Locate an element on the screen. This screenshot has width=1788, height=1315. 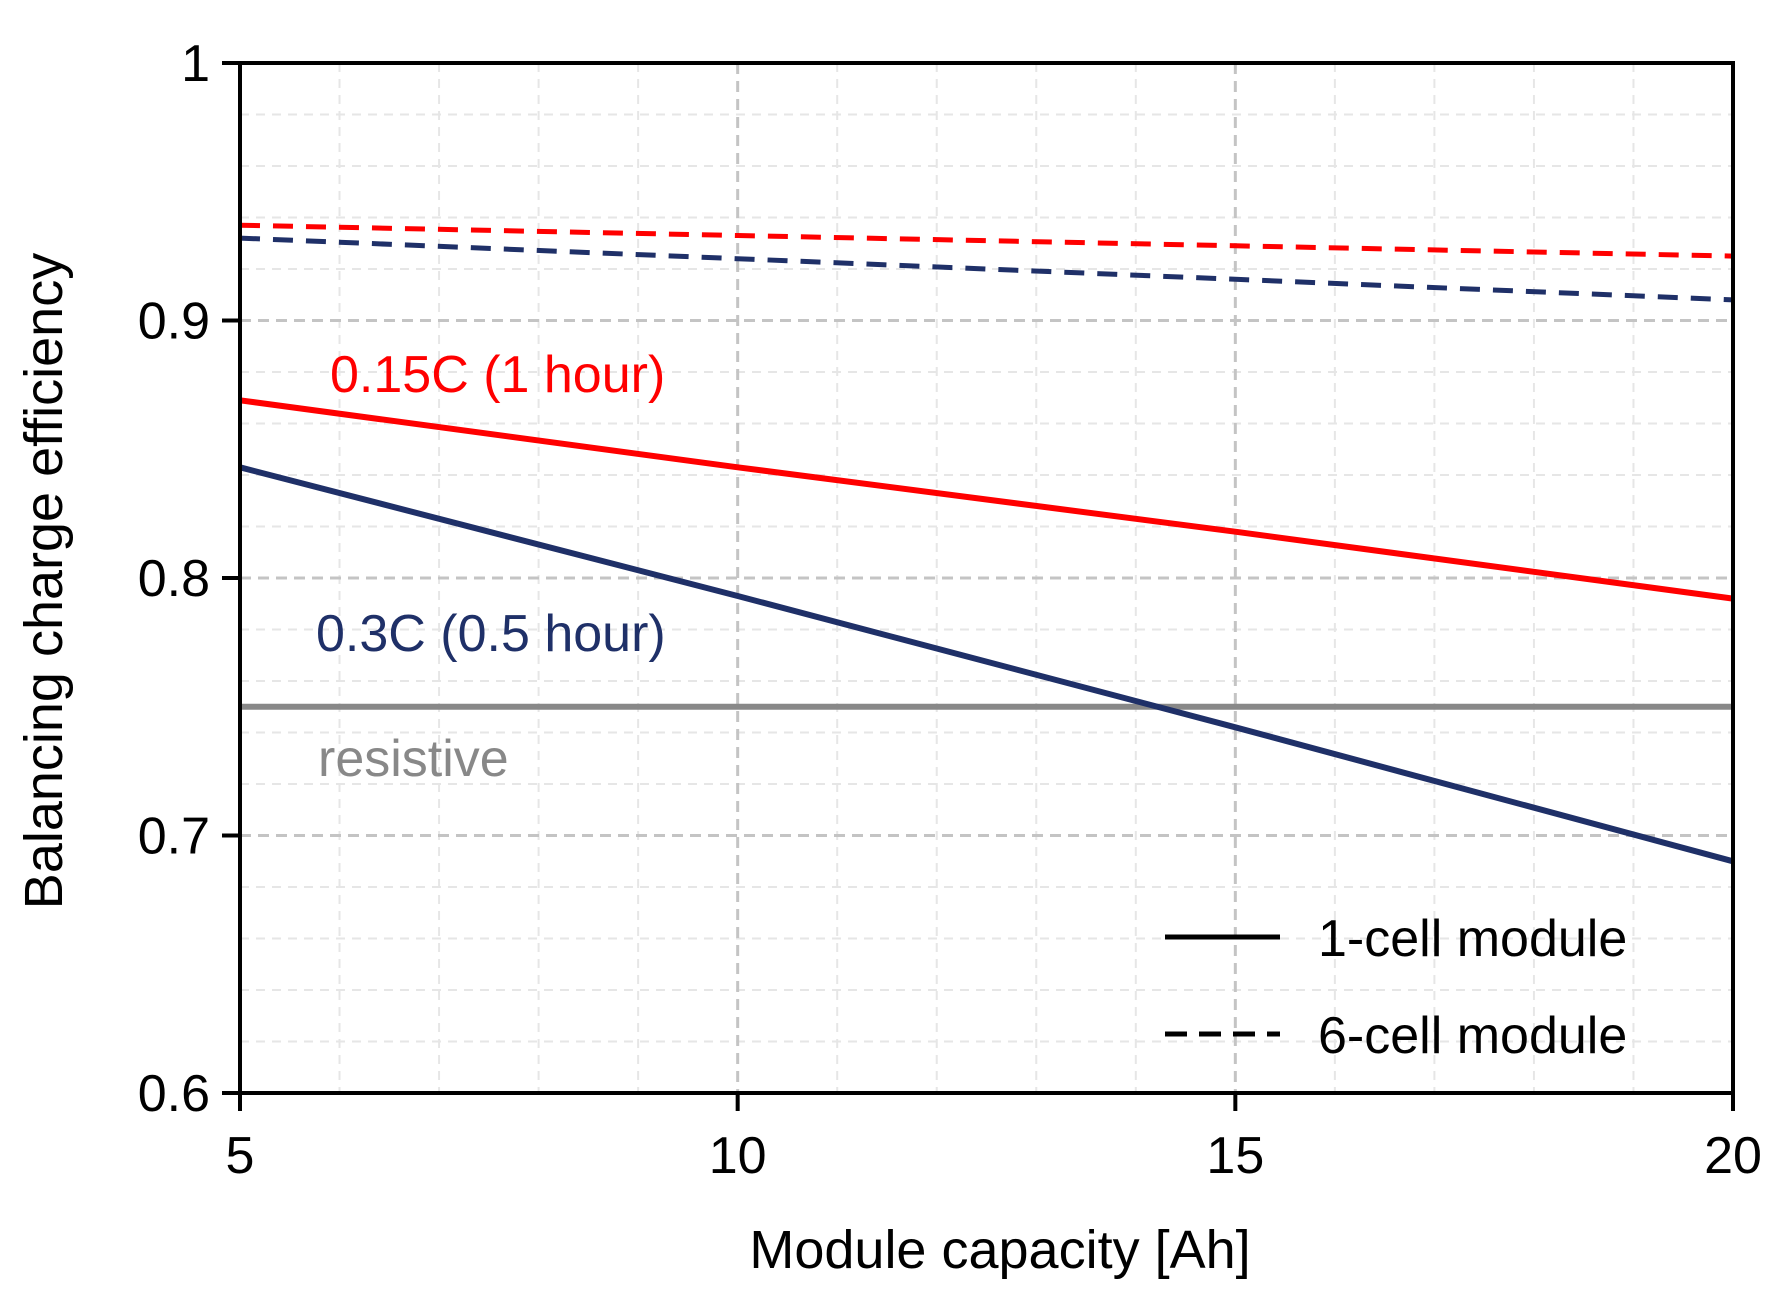
annotation-03c: 0.3C (0.5 hour) is located at coordinates (491, 634).